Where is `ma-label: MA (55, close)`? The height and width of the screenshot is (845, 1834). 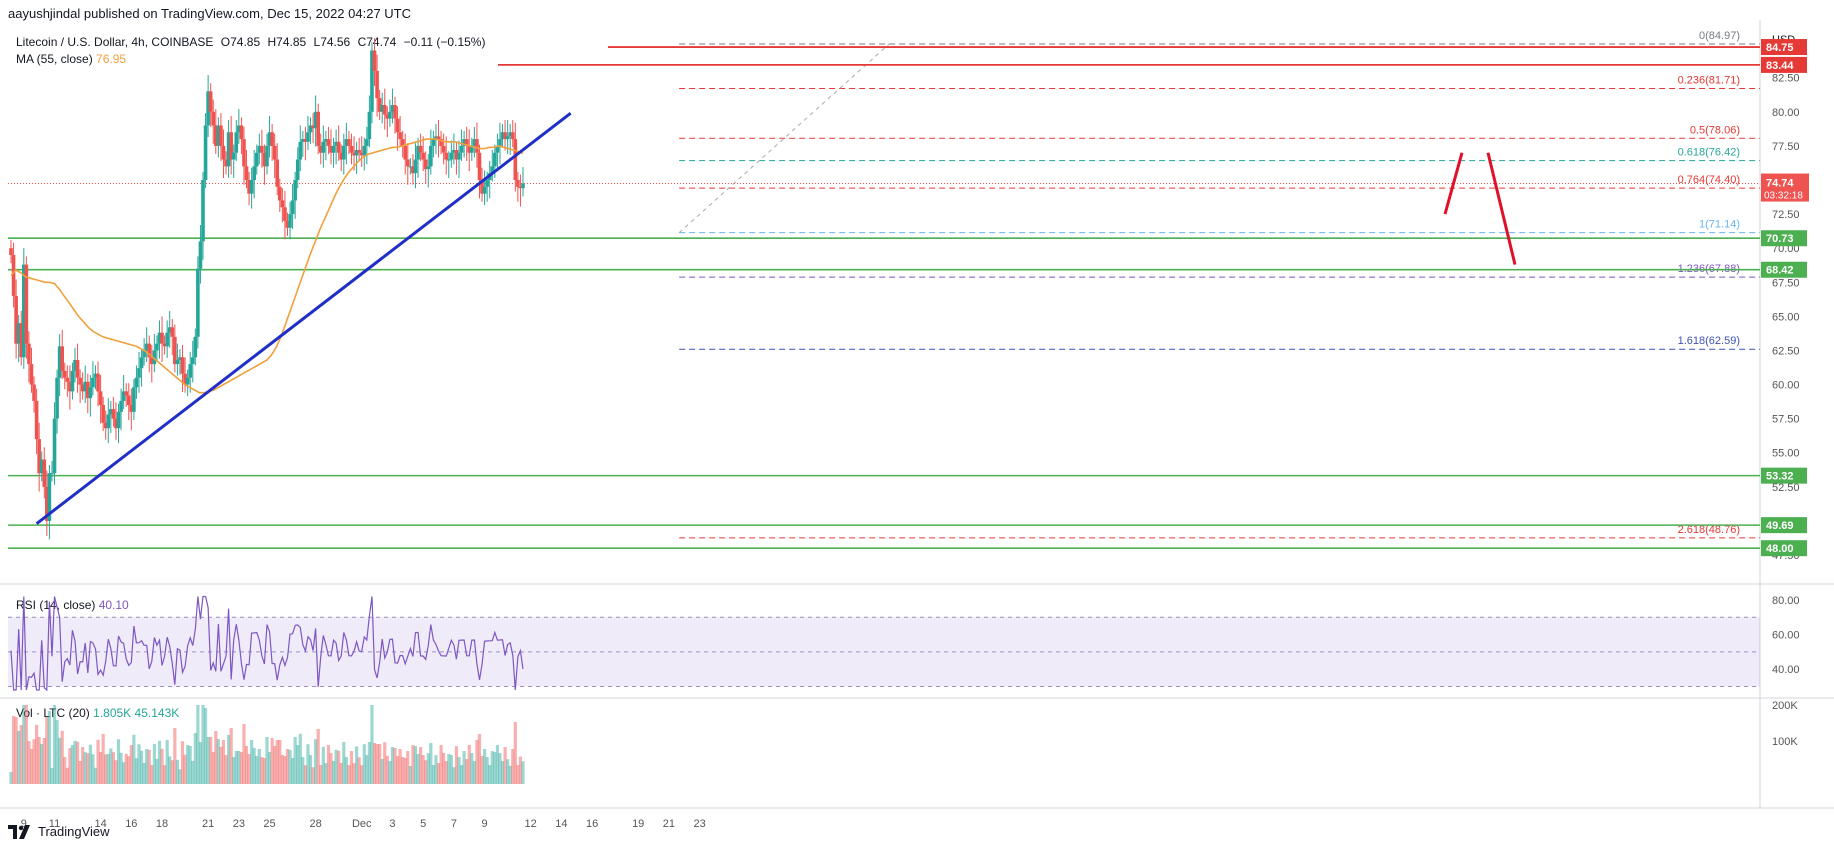 ma-label: MA (55, close) is located at coordinates (54, 59).